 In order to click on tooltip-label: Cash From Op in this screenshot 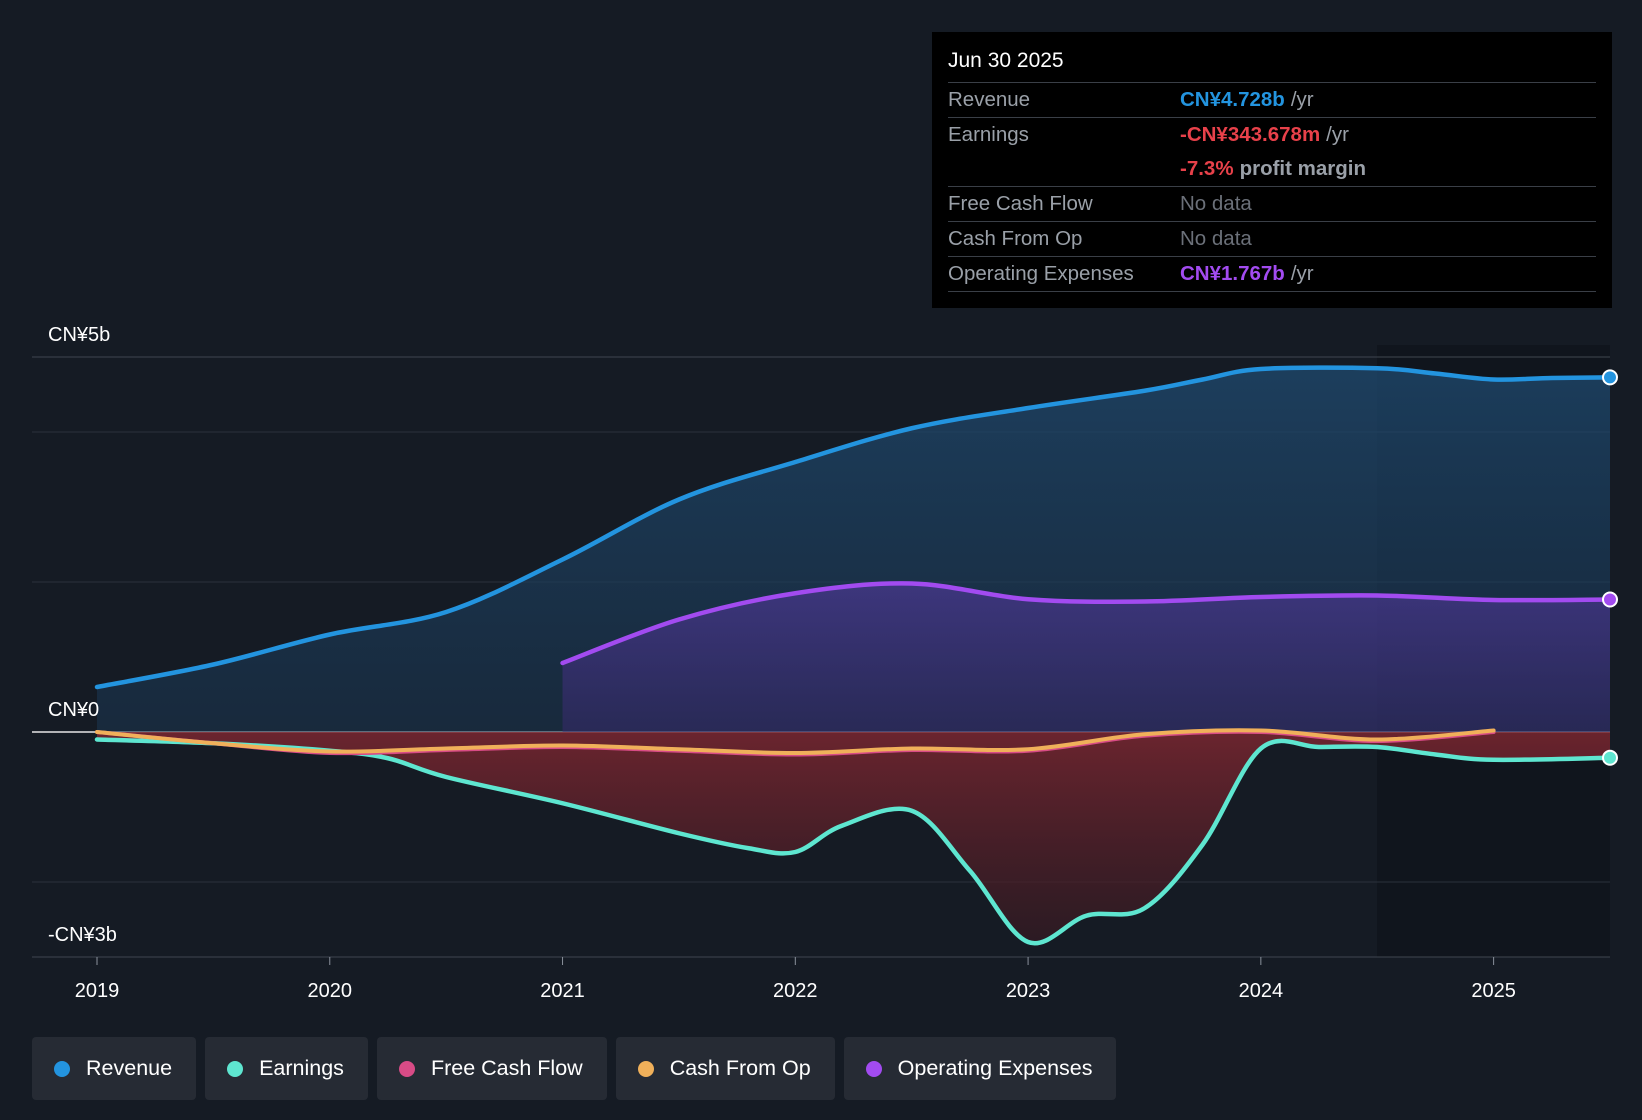, I will do `click(1015, 238)`.